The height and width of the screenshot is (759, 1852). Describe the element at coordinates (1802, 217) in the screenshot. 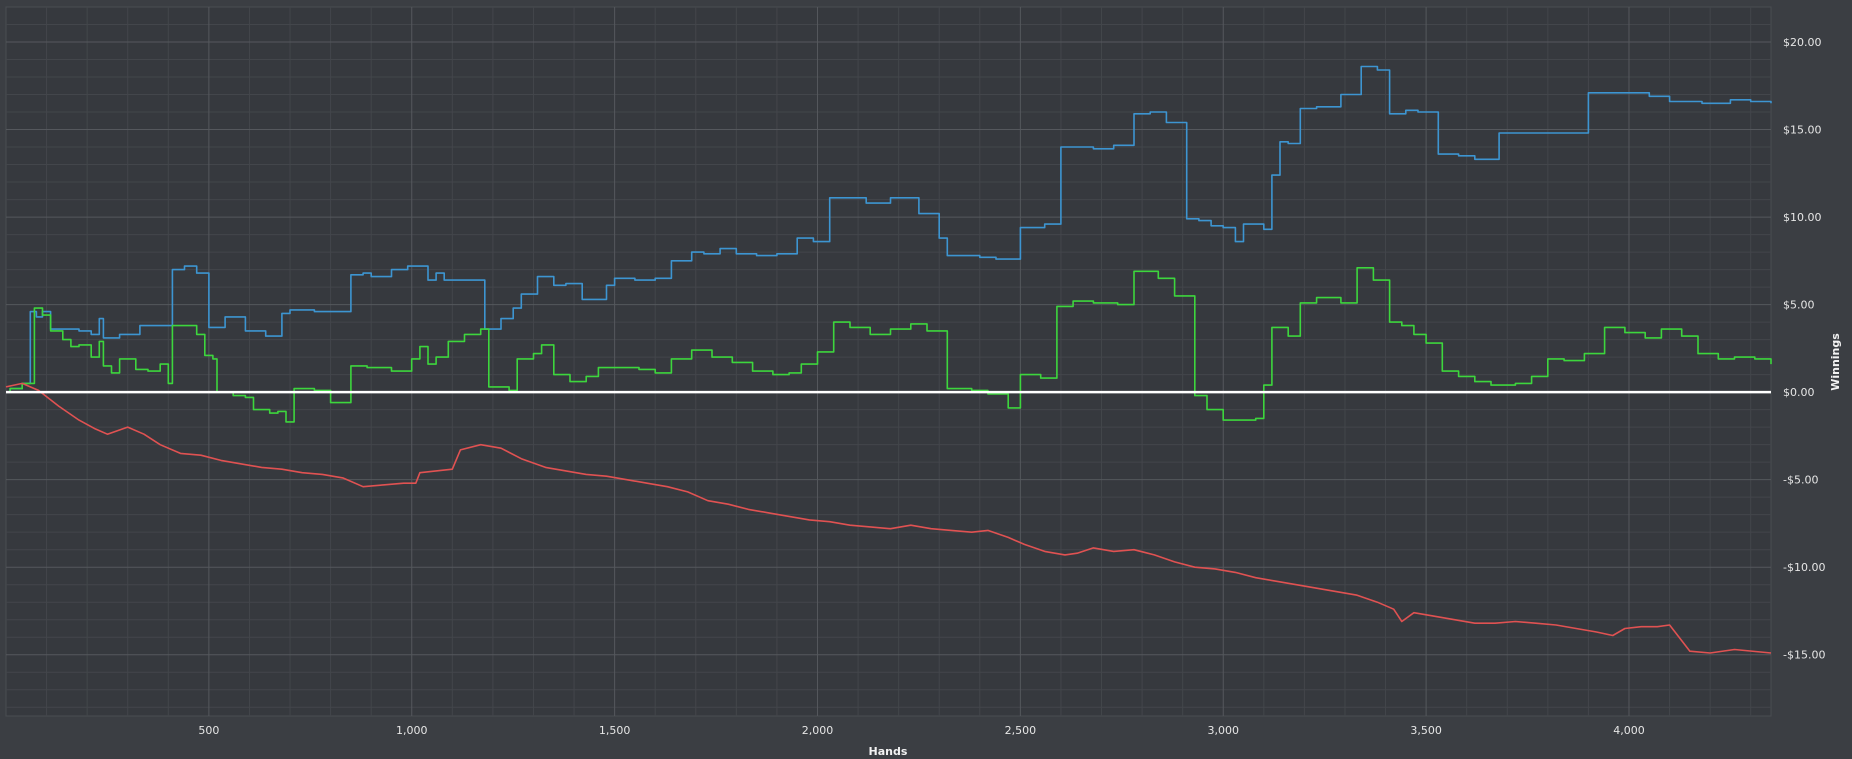

I see `y-tick-label: $10.00` at that location.